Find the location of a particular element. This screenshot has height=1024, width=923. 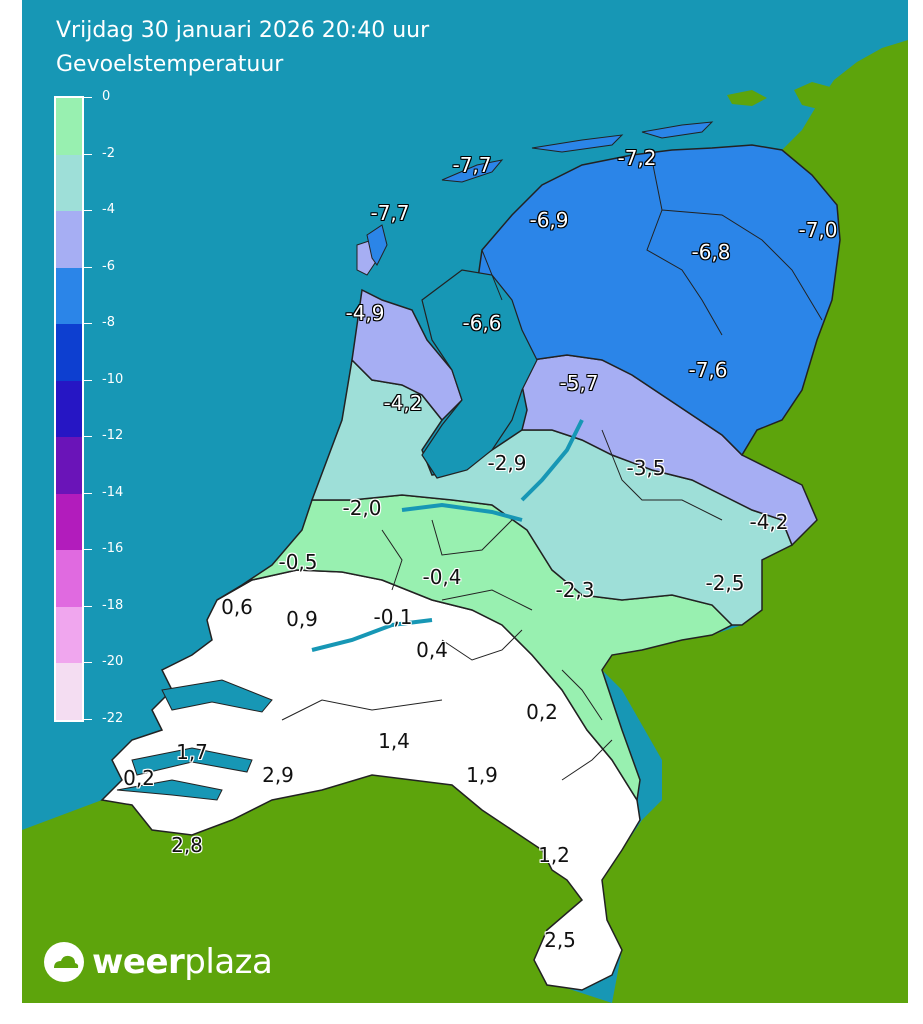

legend-tick-label: -16 is located at coordinates (113, 549).